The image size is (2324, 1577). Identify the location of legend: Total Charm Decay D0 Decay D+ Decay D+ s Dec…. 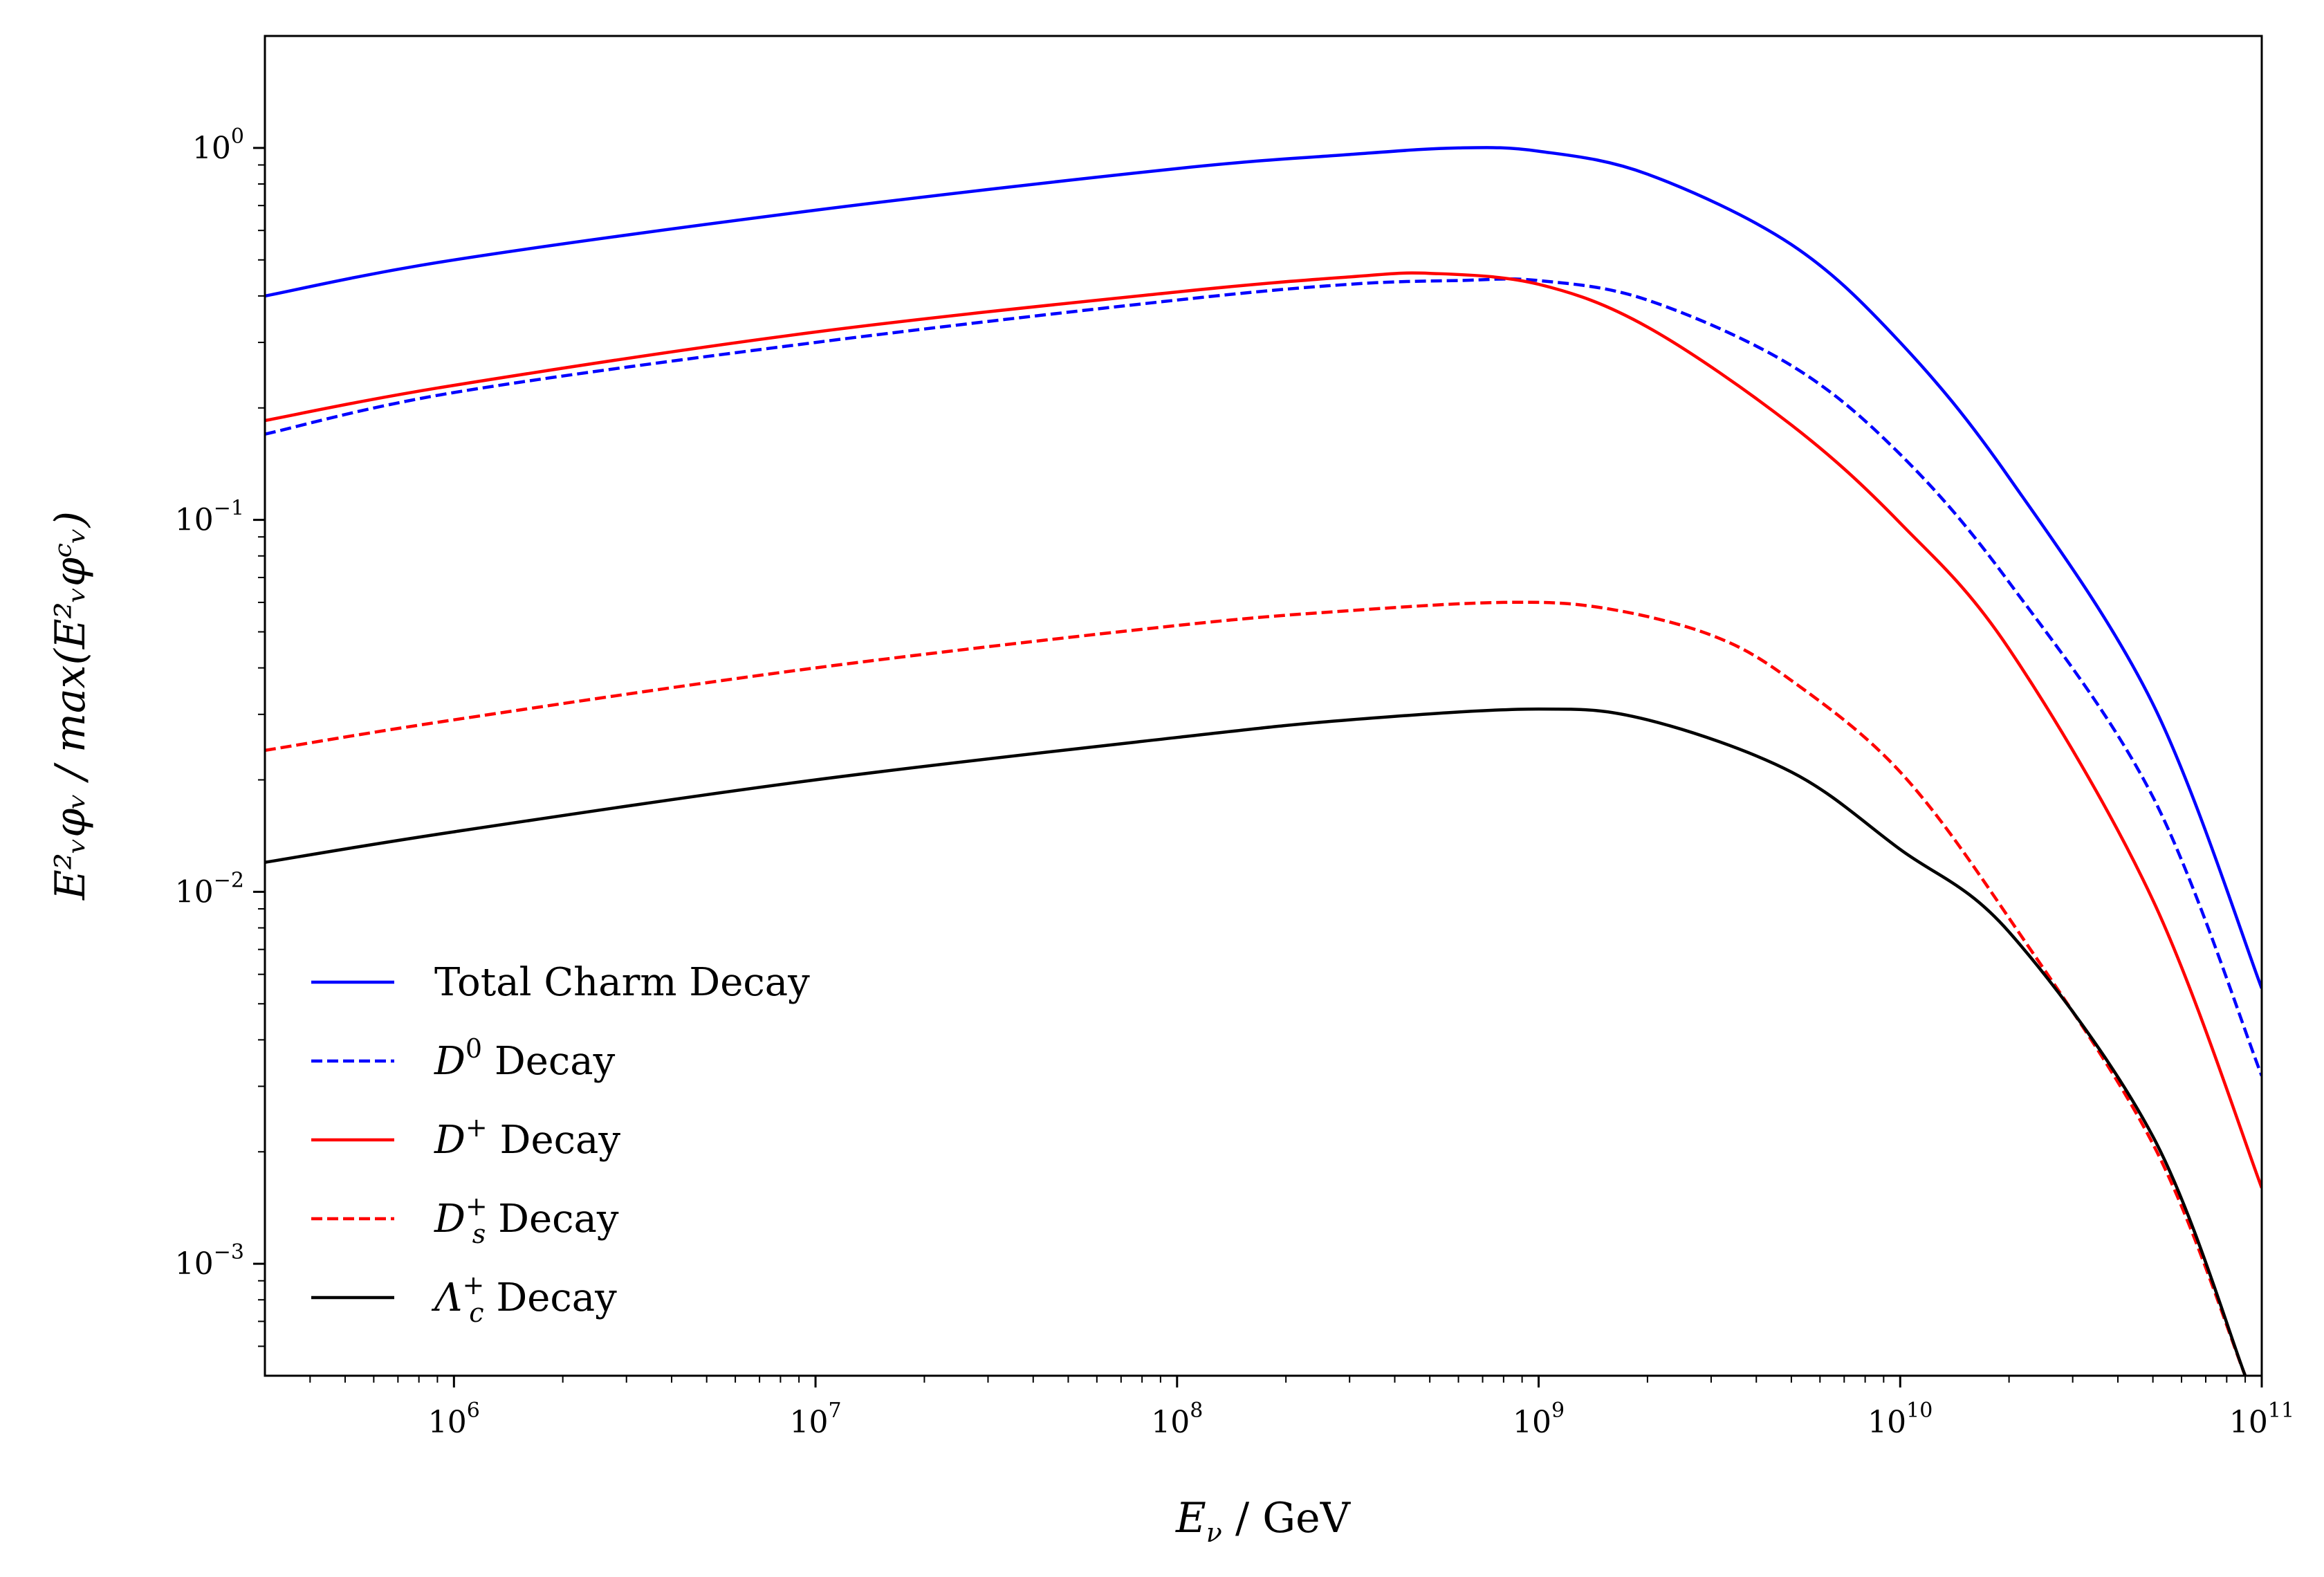
(560, 1144).